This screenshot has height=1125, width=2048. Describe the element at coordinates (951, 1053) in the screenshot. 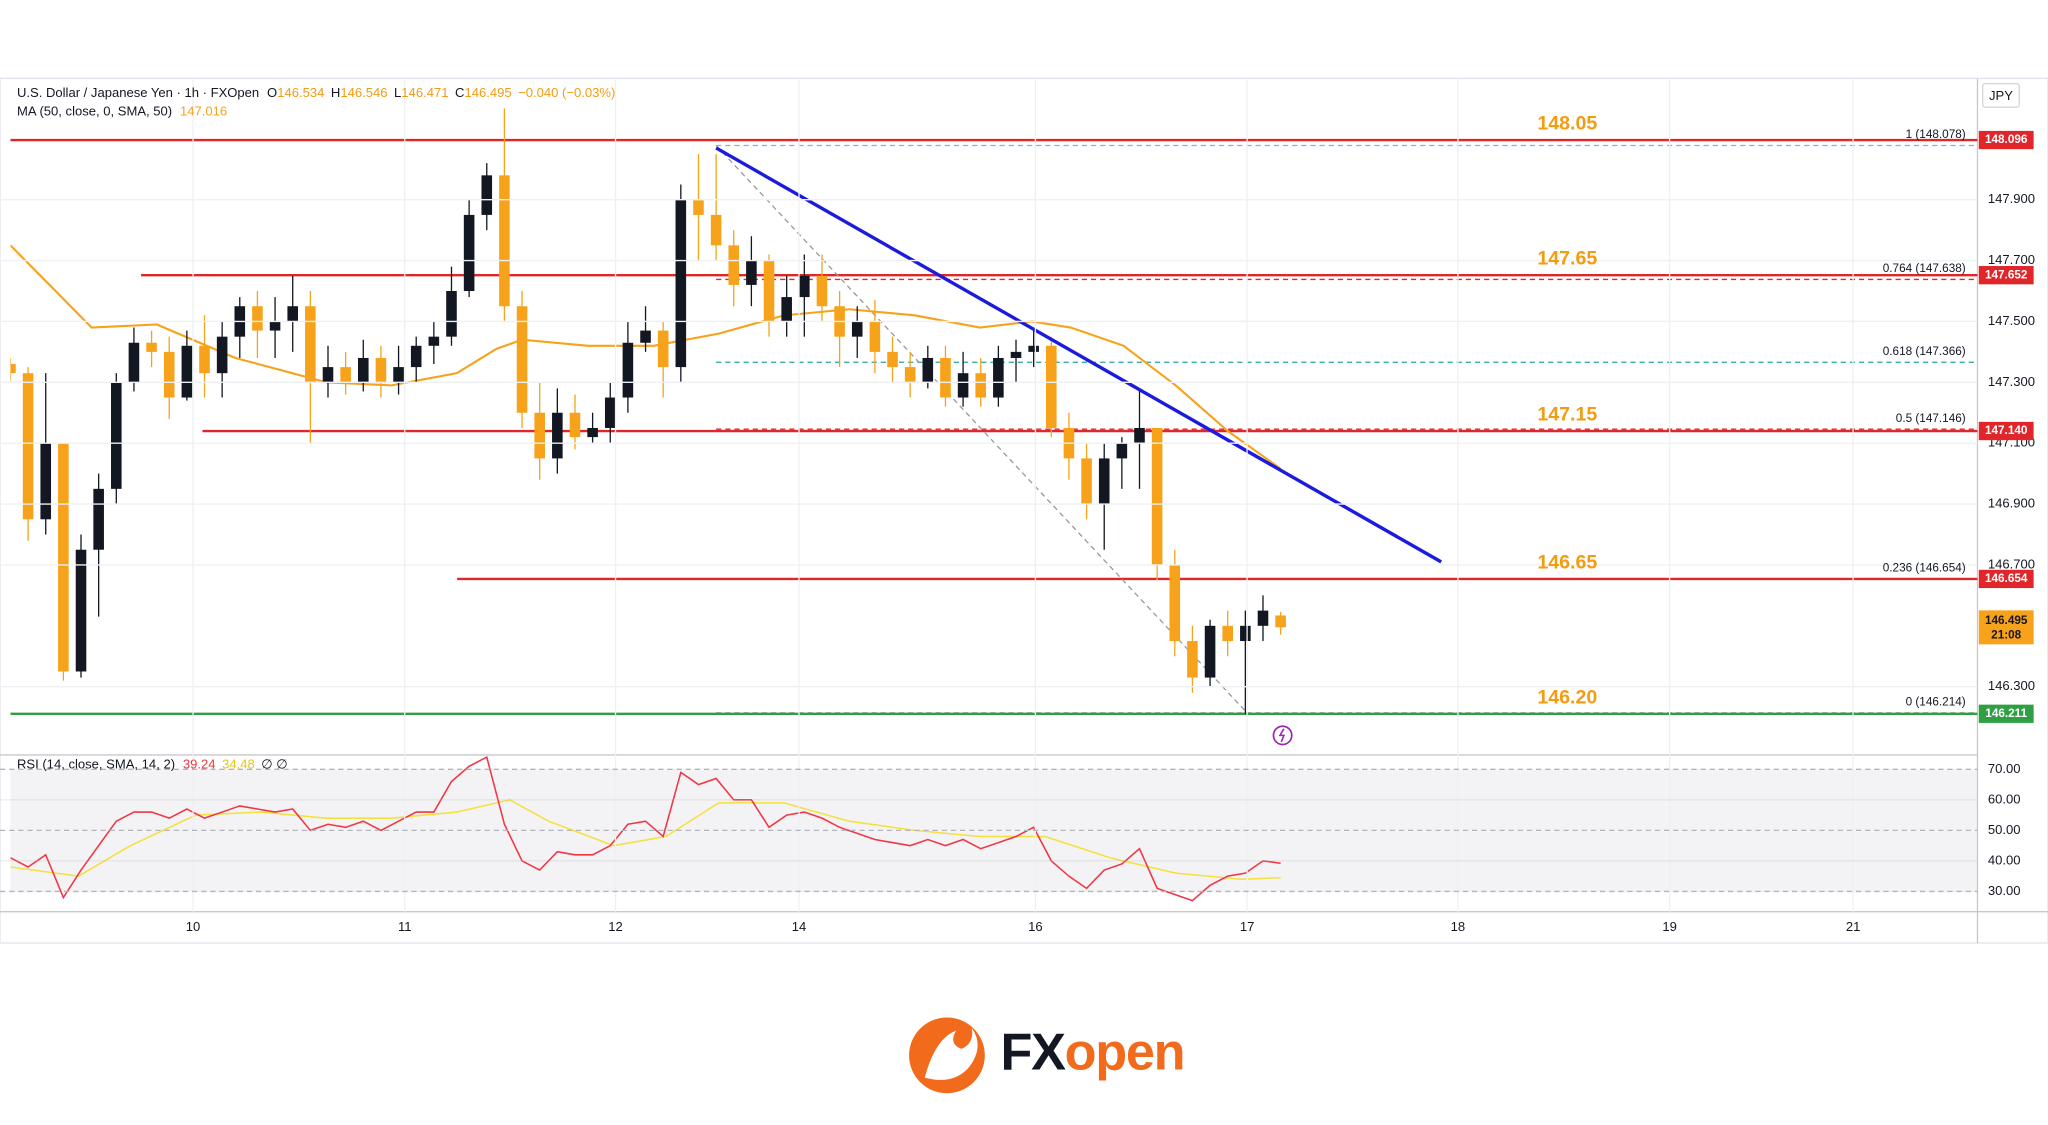

I see `logo-dragon` at that location.